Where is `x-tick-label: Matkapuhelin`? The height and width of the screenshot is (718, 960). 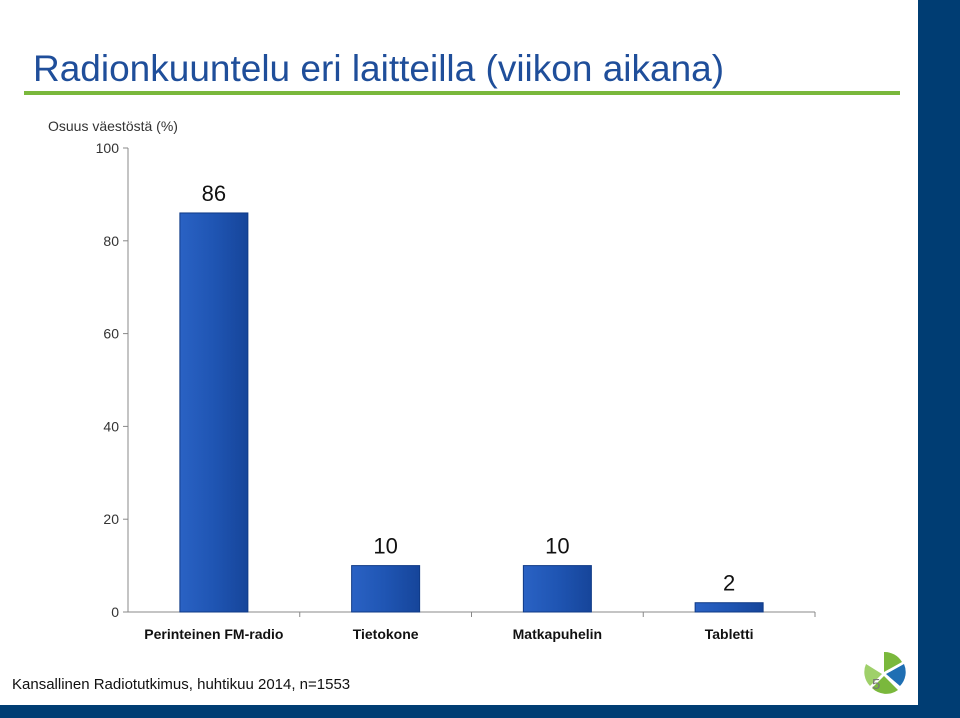
x-tick-label: Matkapuhelin is located at coordinates (557, 634).